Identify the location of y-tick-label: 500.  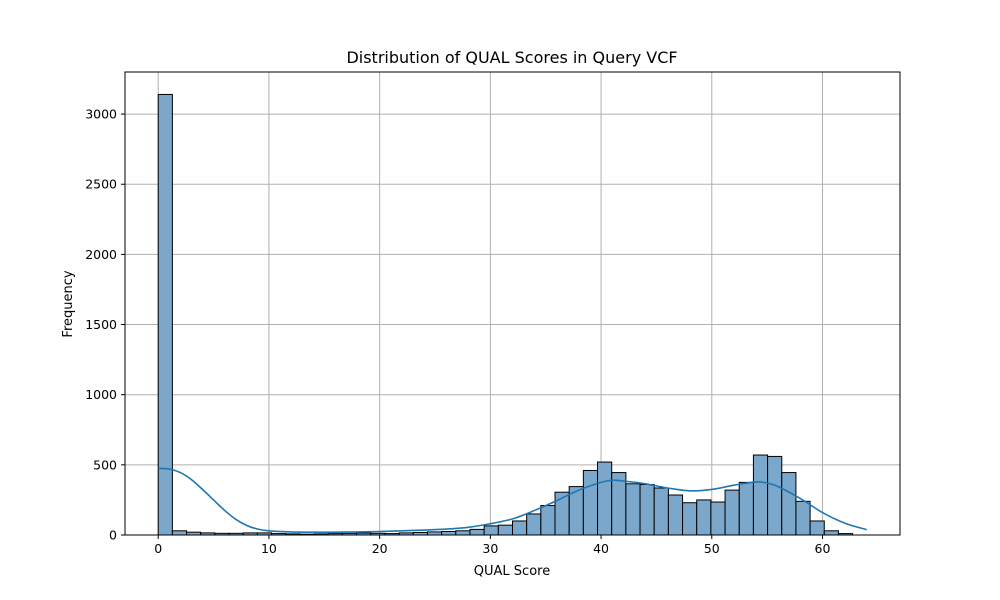
(105, 464).